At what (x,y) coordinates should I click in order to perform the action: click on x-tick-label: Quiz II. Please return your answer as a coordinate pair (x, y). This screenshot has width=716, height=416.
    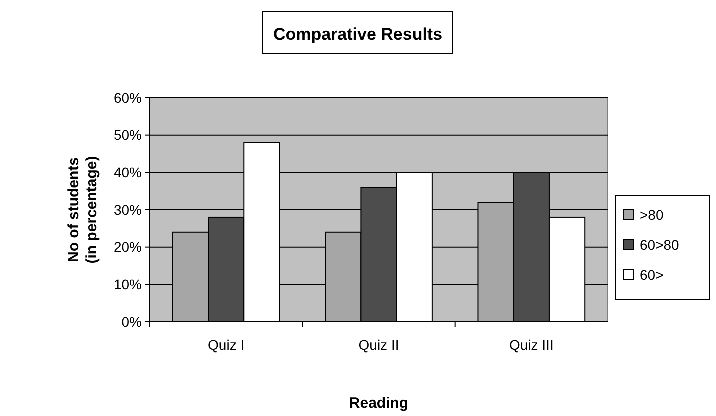
    Looking at the image, I should click on (379, 345).